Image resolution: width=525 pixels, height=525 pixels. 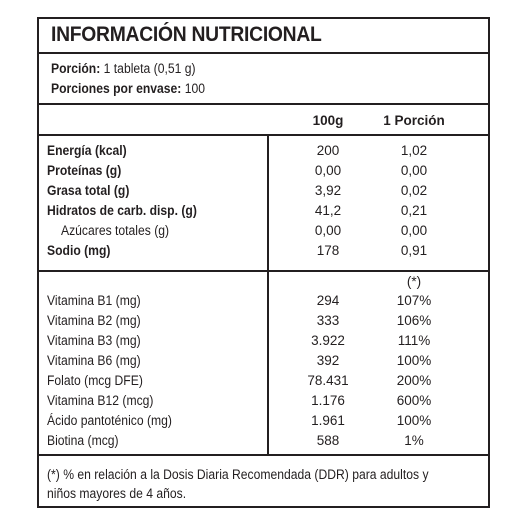 I want to click on nutrient-value-100g: 200, so click(x=328, y=150).